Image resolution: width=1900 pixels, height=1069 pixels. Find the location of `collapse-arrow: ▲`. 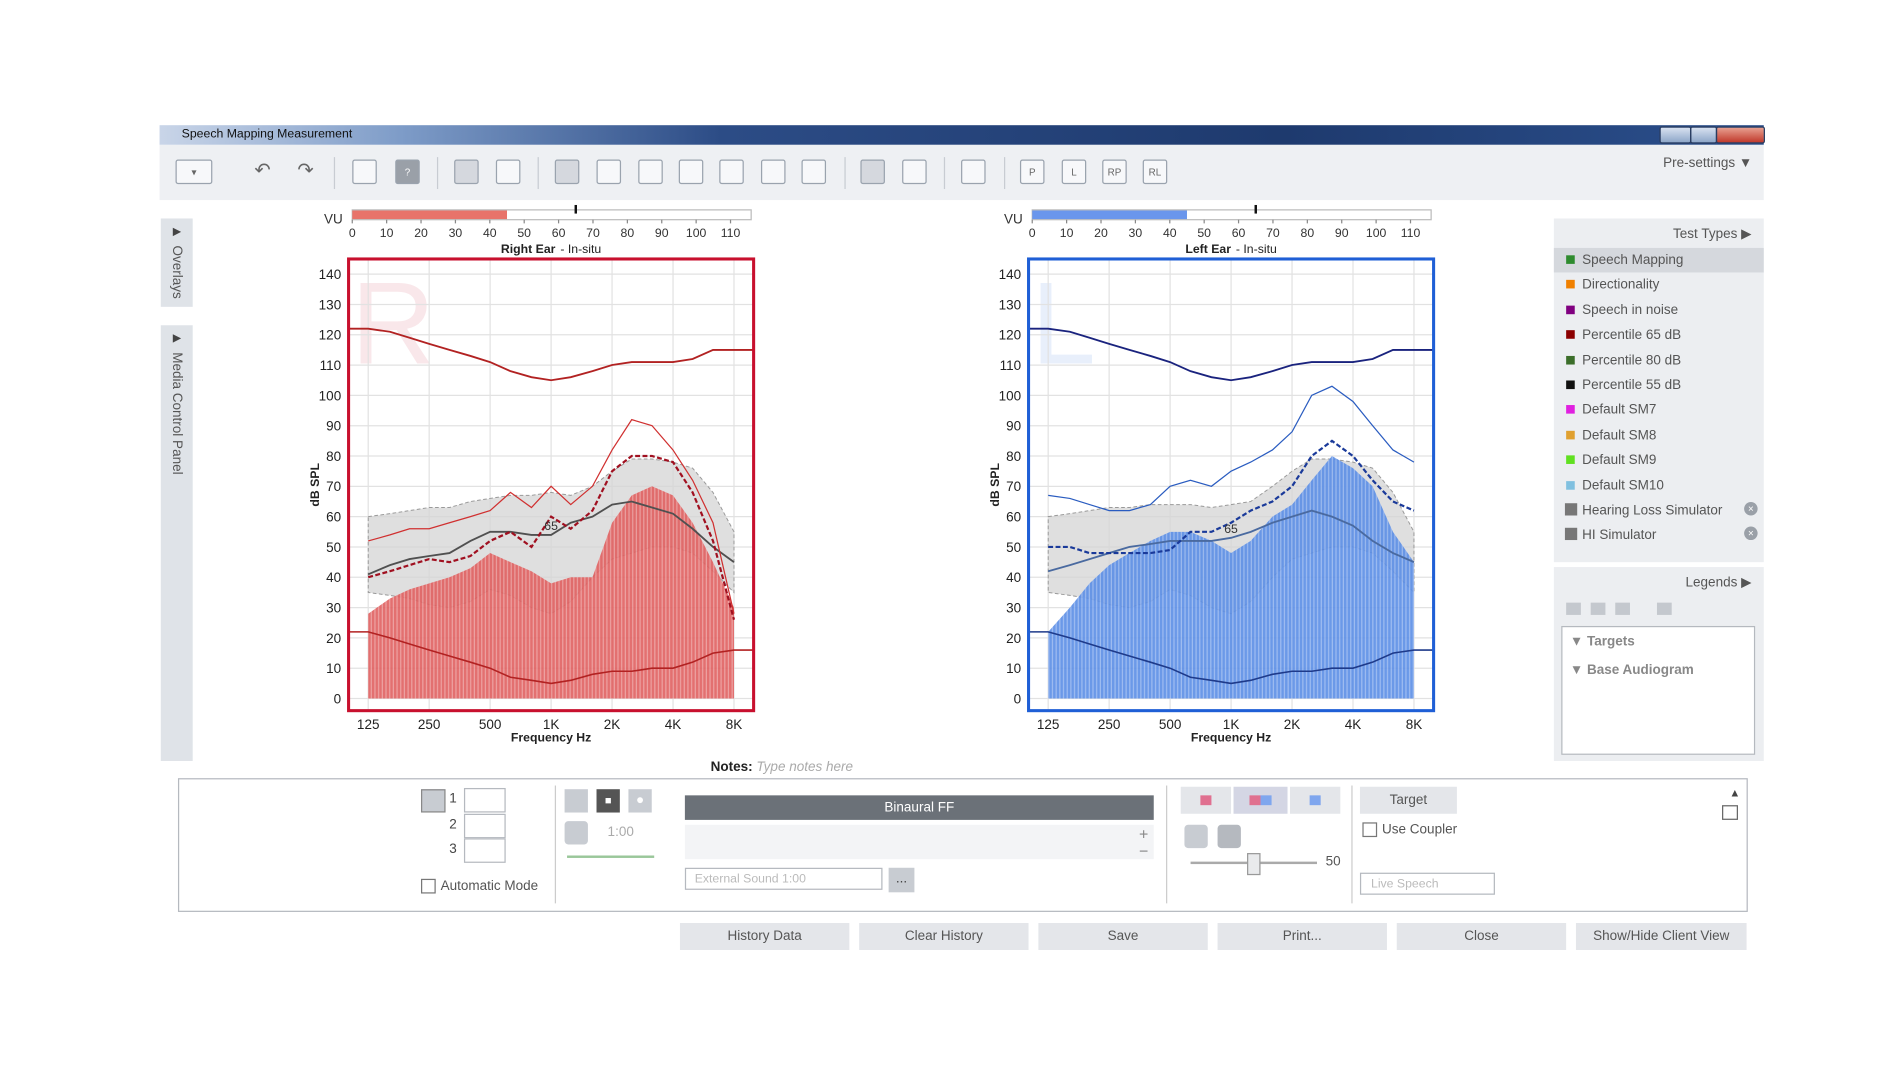

collapse-arrow: ▲ is located at coordinates (1735, 793).